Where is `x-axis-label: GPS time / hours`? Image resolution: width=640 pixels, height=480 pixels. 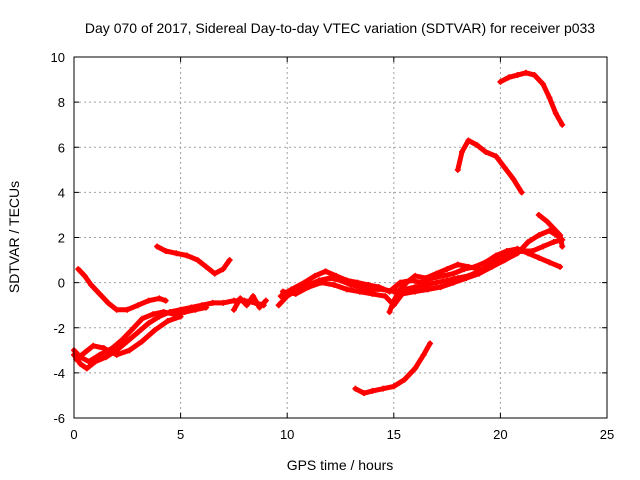
x-axis-label: GPS time / hours is located at coordinates (340, 465).